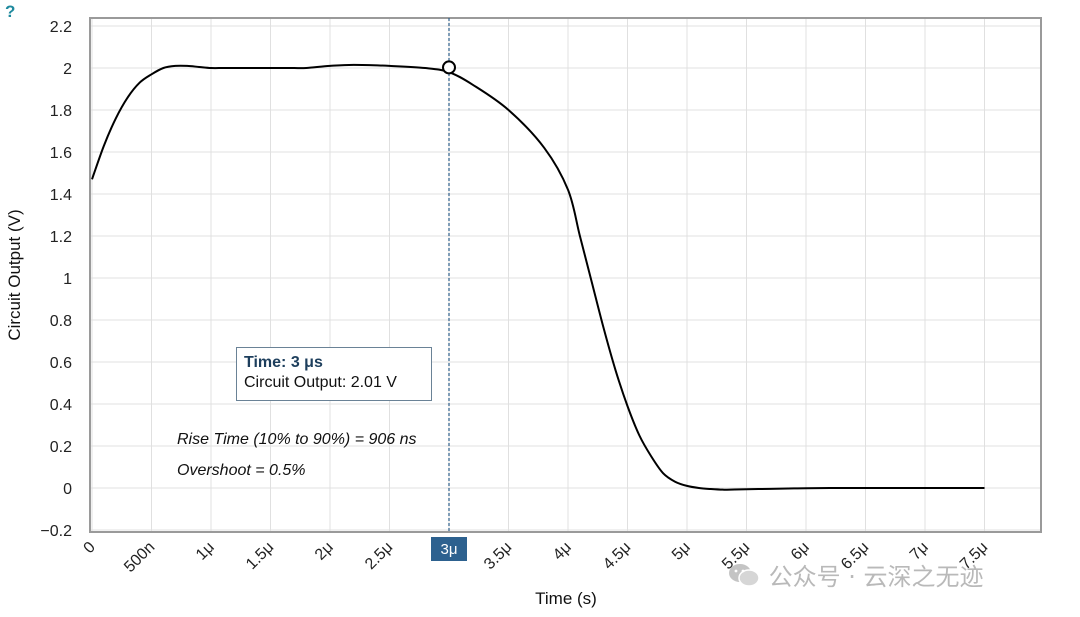 This screenshot has height=617, width=1080. Describe the element at coordinates (61, 237) in the screenshot. I see `y-tick-label: 1.2` at that location.